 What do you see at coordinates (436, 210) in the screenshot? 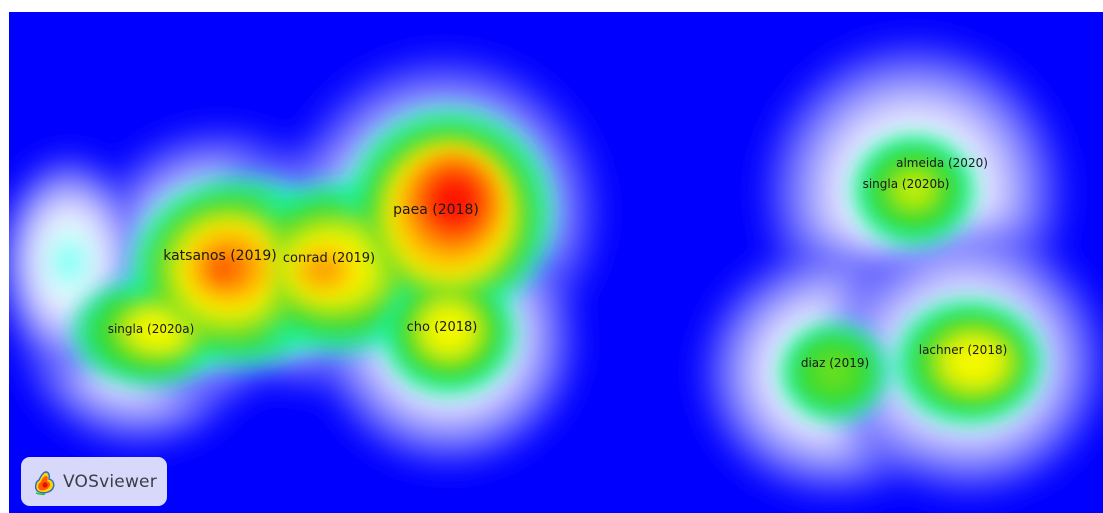
I see `item-label-paea-2018: paea (2018)` at bounding box center [436, 210].